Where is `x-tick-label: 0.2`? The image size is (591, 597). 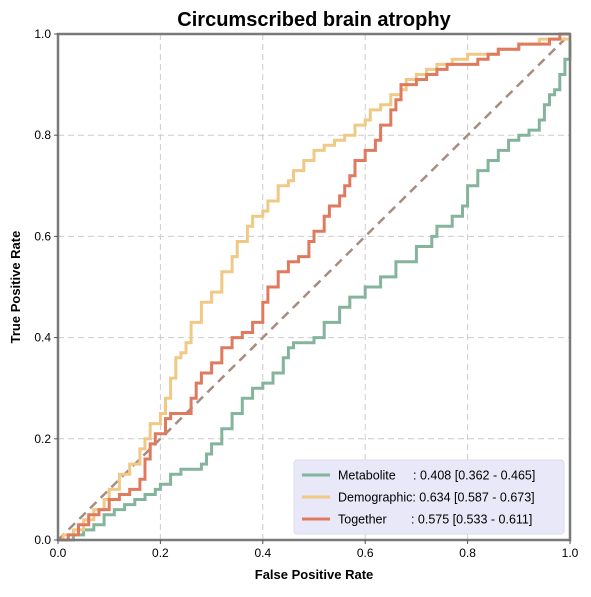
x-tick-label: 0.2 is located at coordinates (160, 553).